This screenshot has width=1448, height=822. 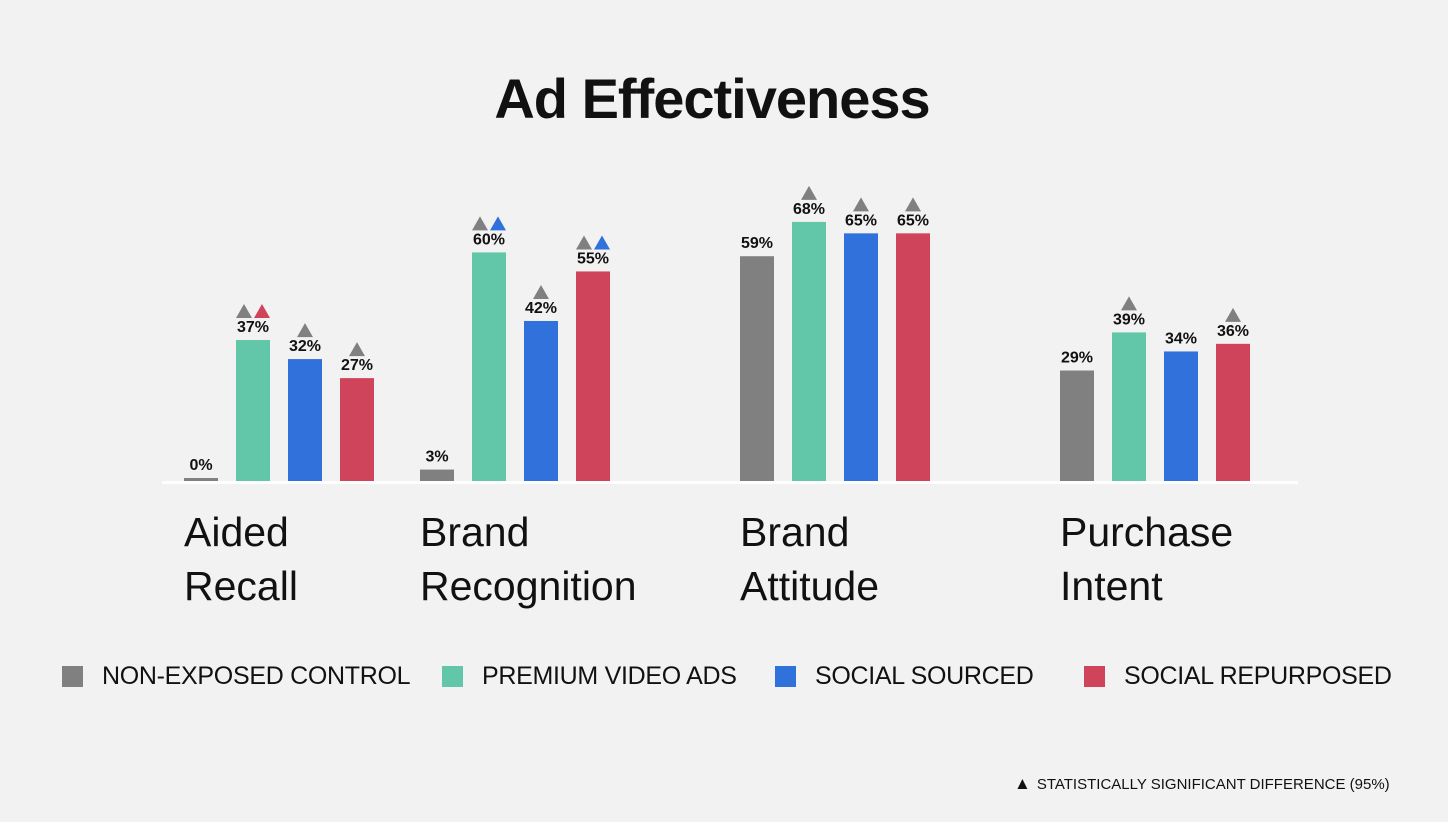 I want to click on data-label: 59%, so click(x=757, y=243).